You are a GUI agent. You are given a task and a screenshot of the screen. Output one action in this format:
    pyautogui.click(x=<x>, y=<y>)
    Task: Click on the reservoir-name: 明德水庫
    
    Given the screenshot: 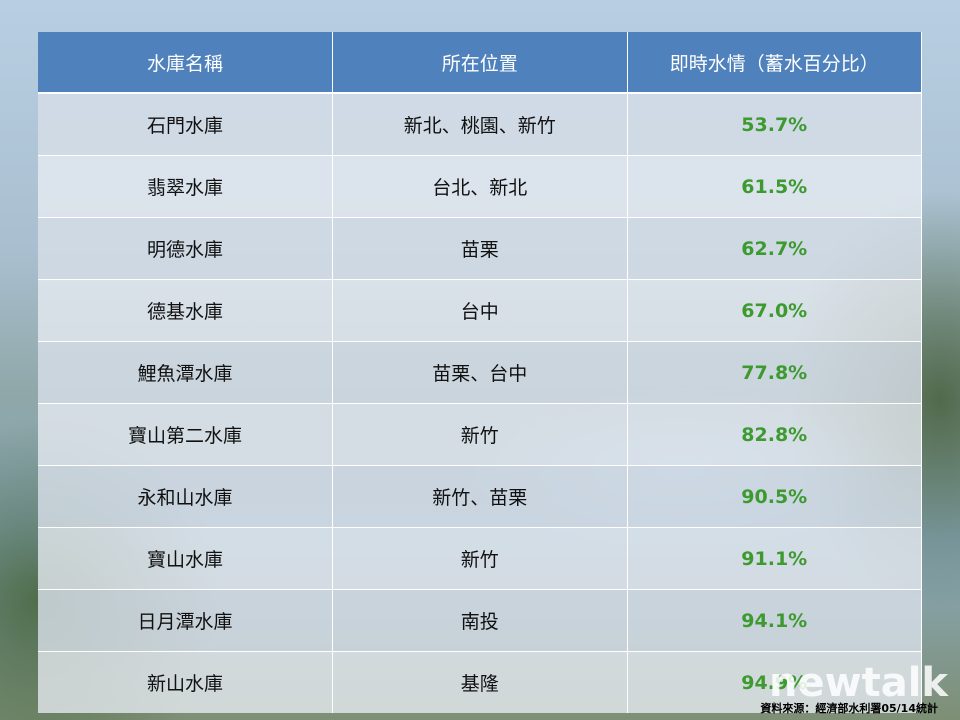 What is the action you would take?
    pyautogui.click(x=185, y=248)
    